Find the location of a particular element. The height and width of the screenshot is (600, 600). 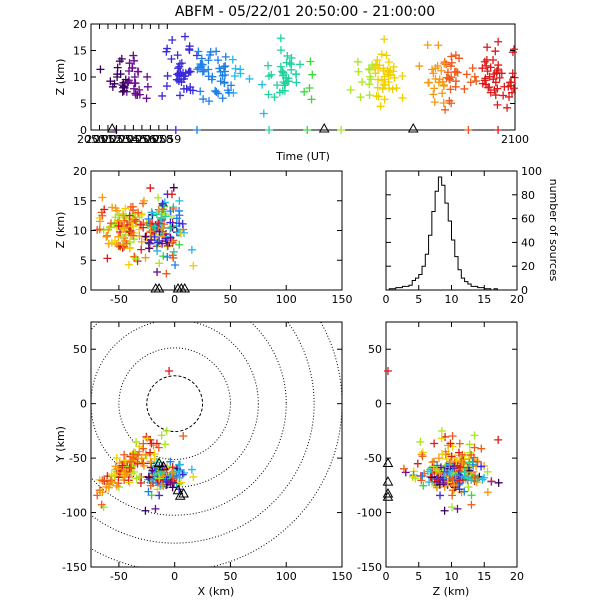

x-height-y-axis-tick-label: 10 is located at coordinates (80, 231).